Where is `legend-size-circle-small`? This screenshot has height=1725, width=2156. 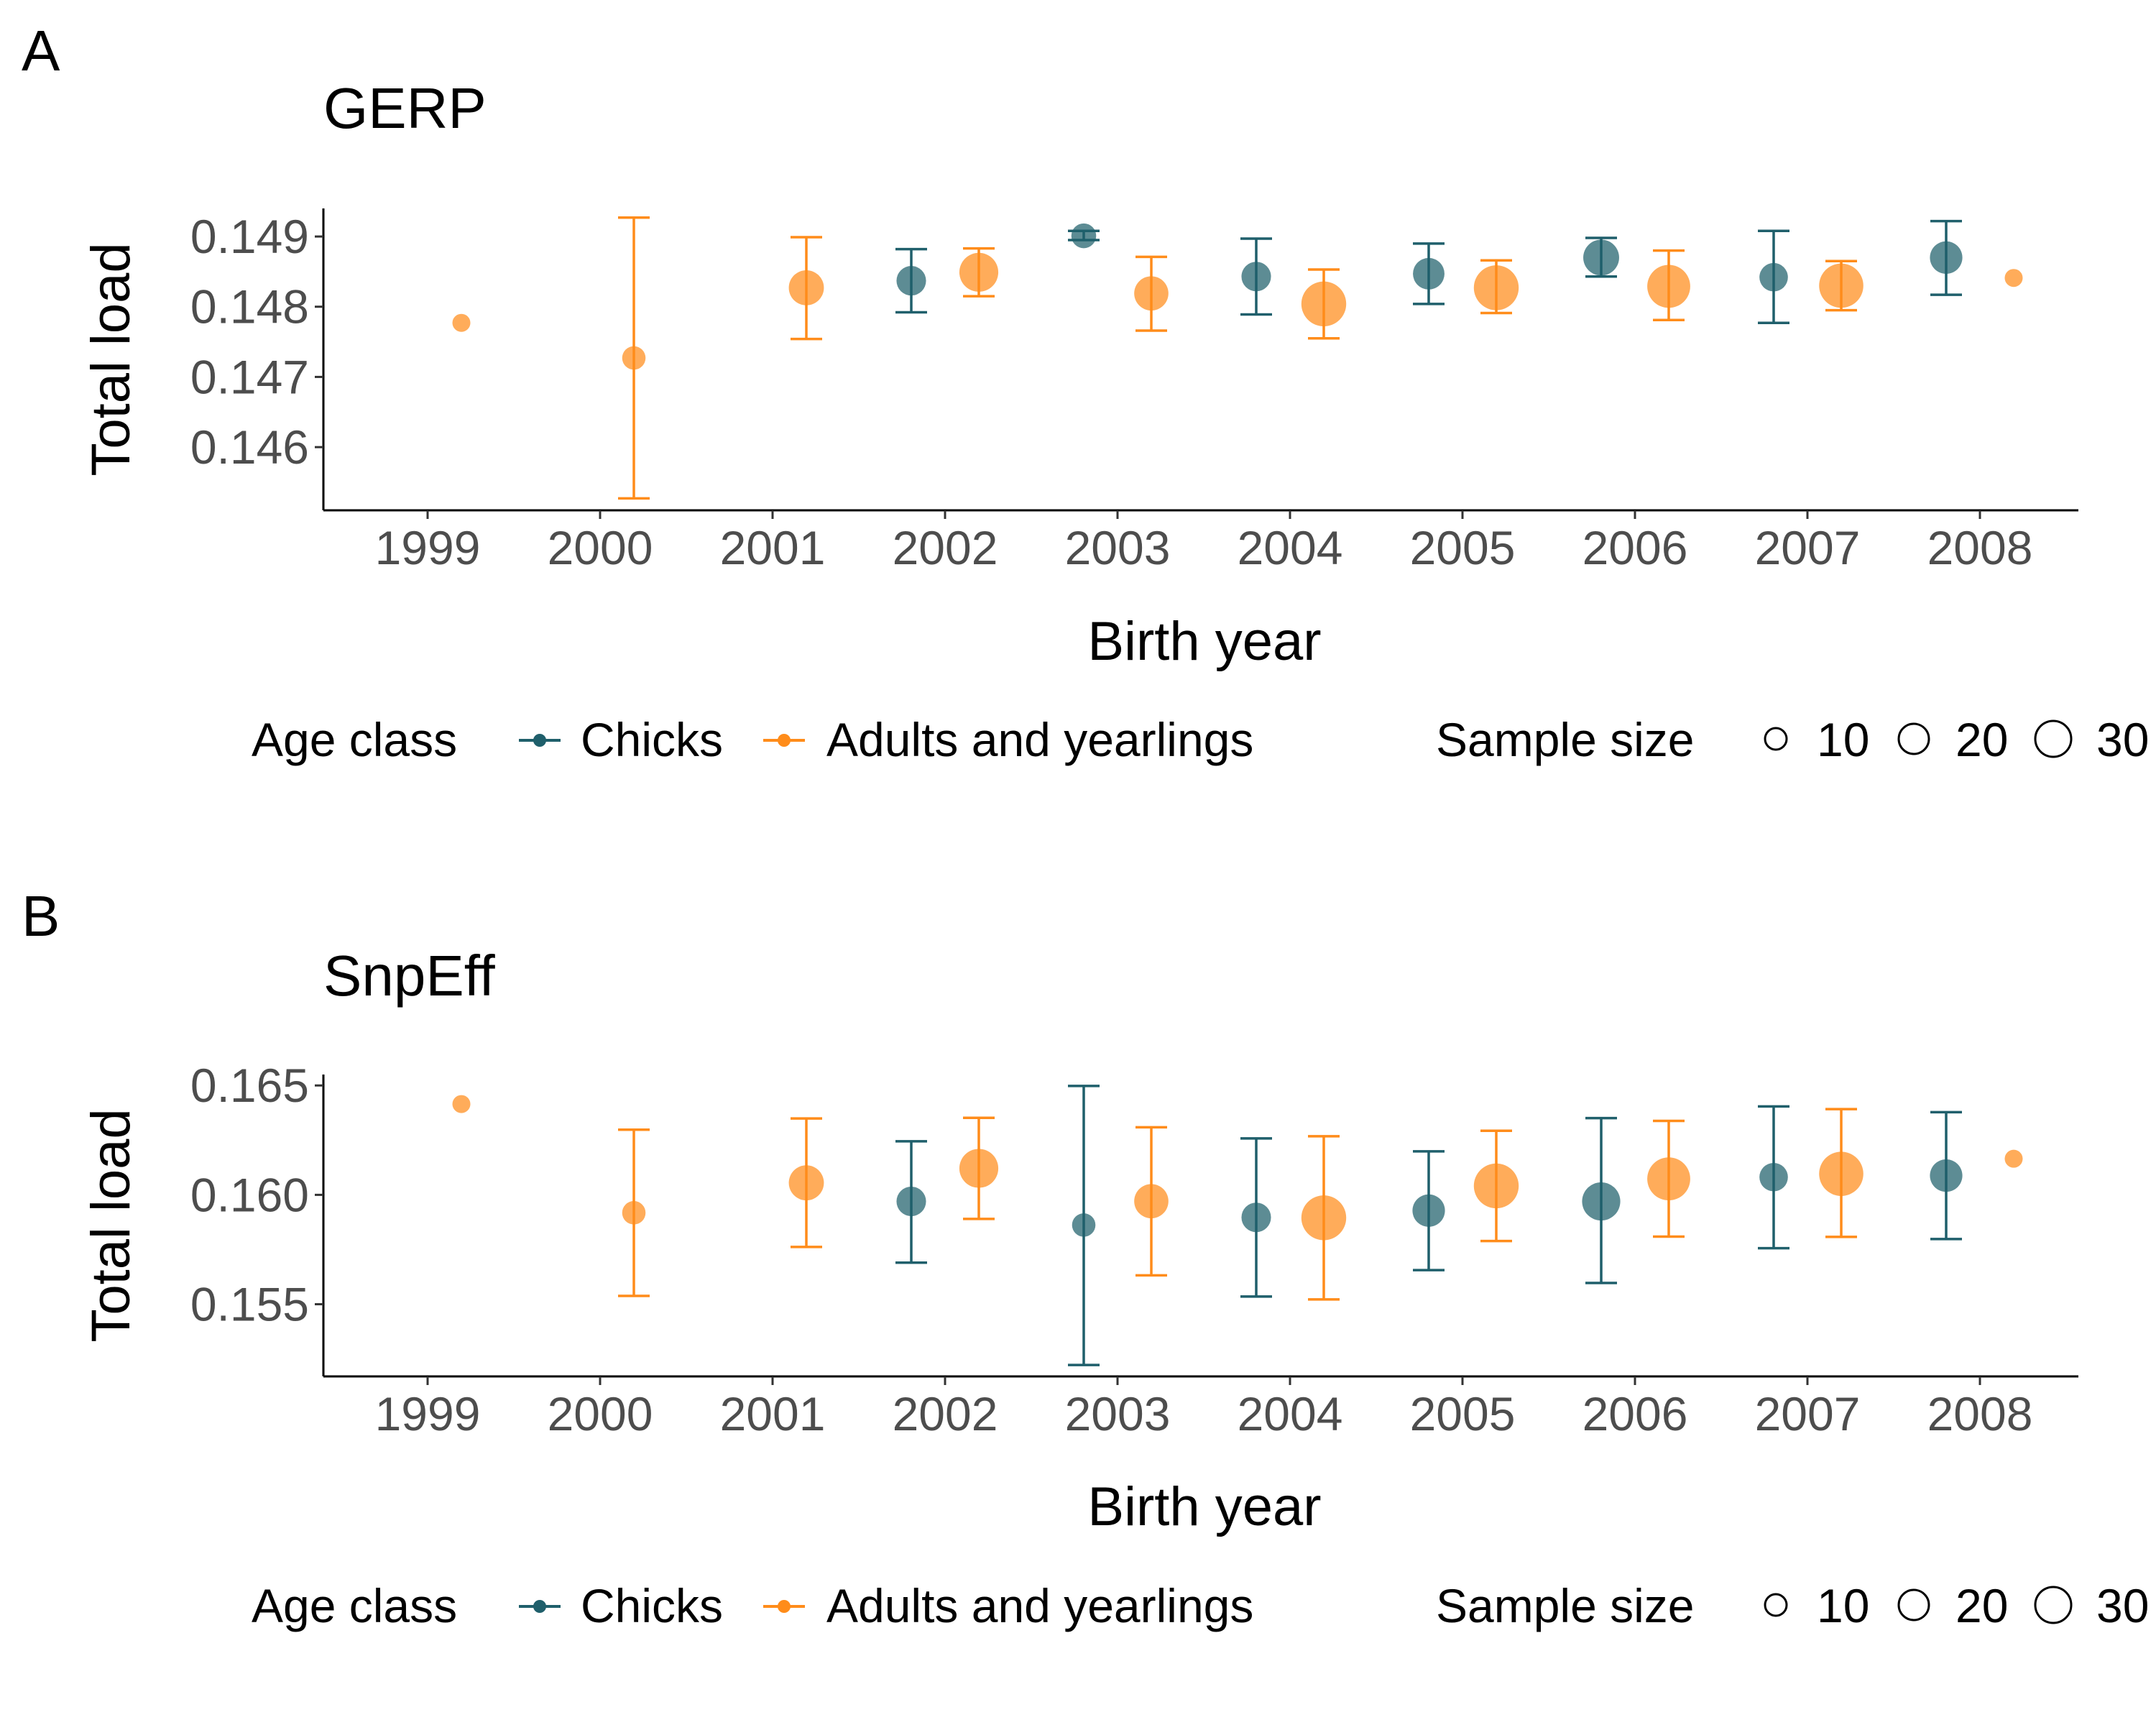
legend-size-circle-small is located at coordinates (1776, 739).